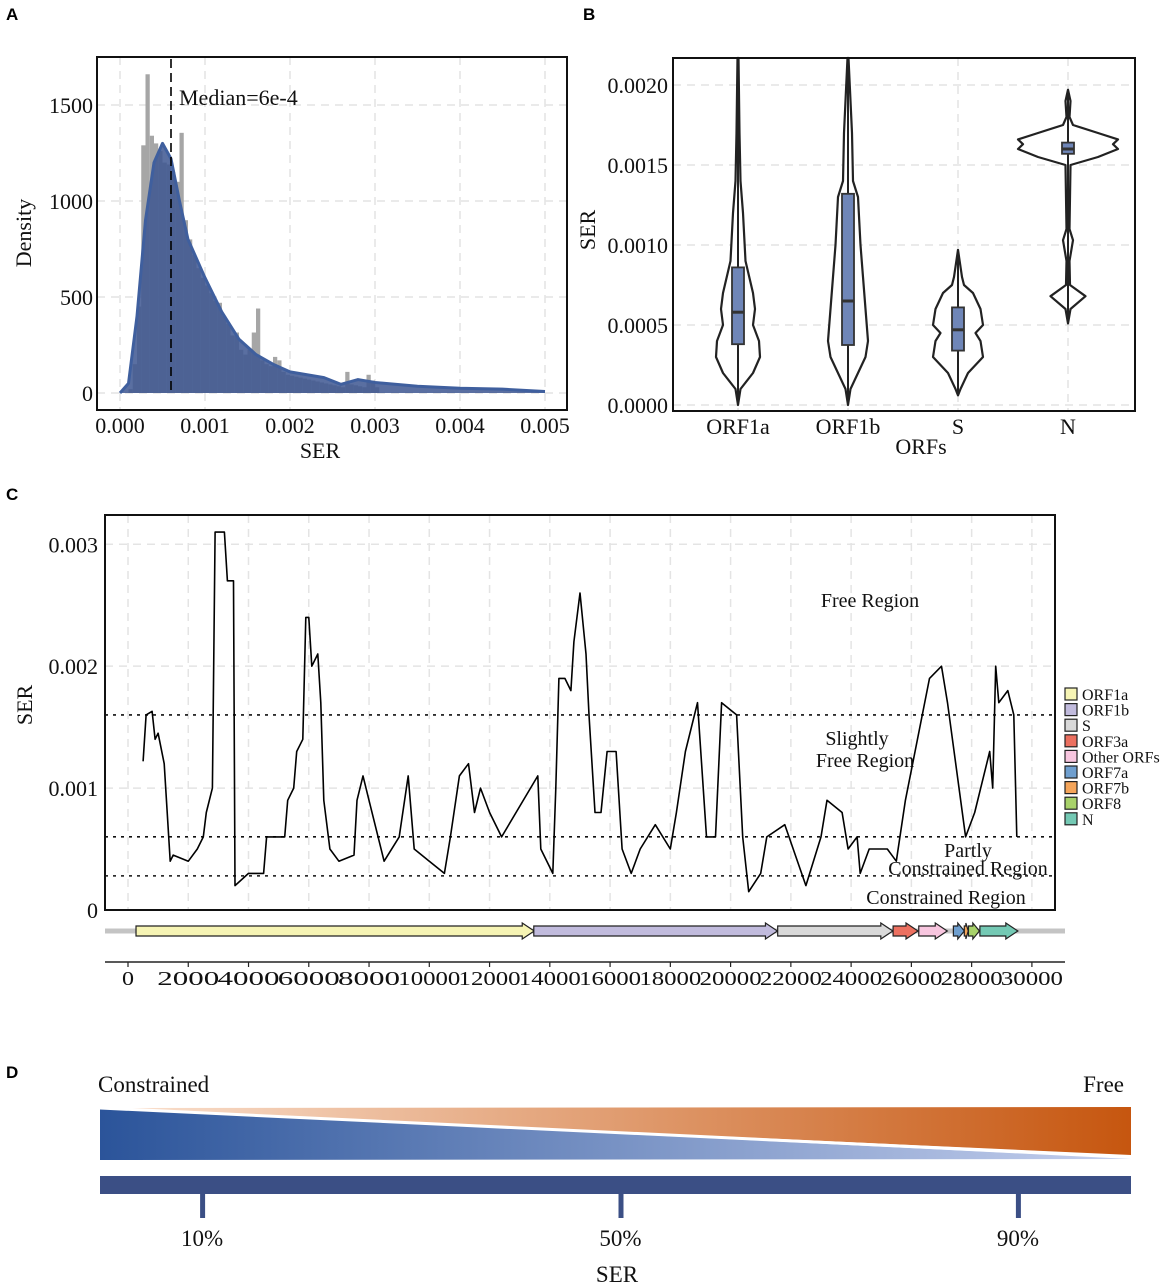 The width and height of the screenshot is (1170, 1288). I want to click on box-ORF1a, so click(738, 306).